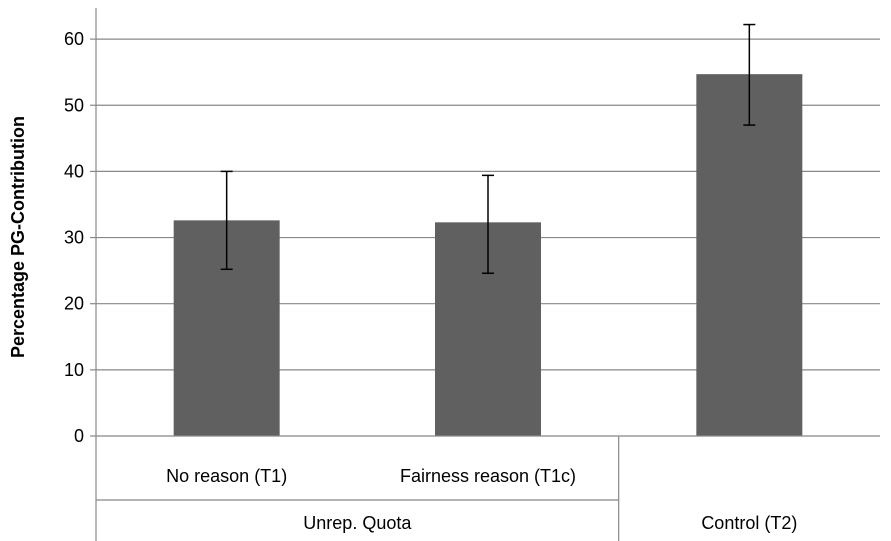 Image resolution: width=891 pixels, height=541 pixels. Describe the element at coordinates (74, 171) in the screenshot. I see `y-tick-label-40: 40` at that location.